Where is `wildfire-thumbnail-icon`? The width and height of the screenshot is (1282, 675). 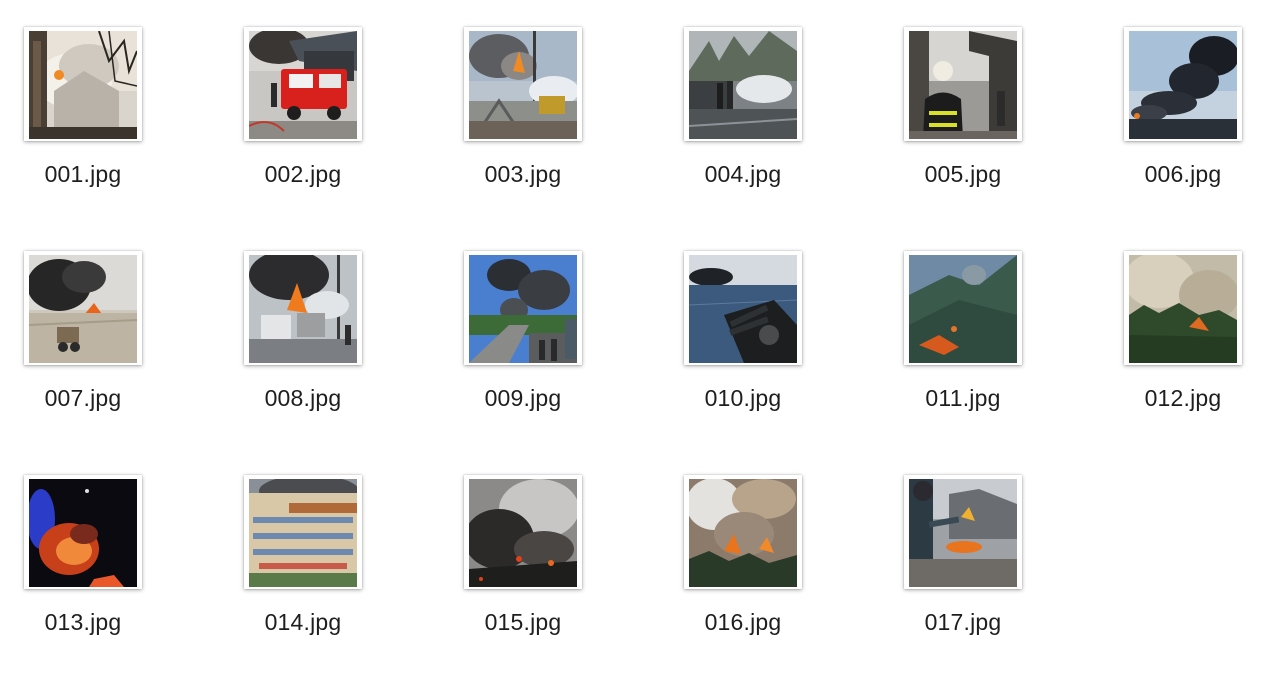
wildfire-thumbnail-icon is located at coordinates (743, 533).